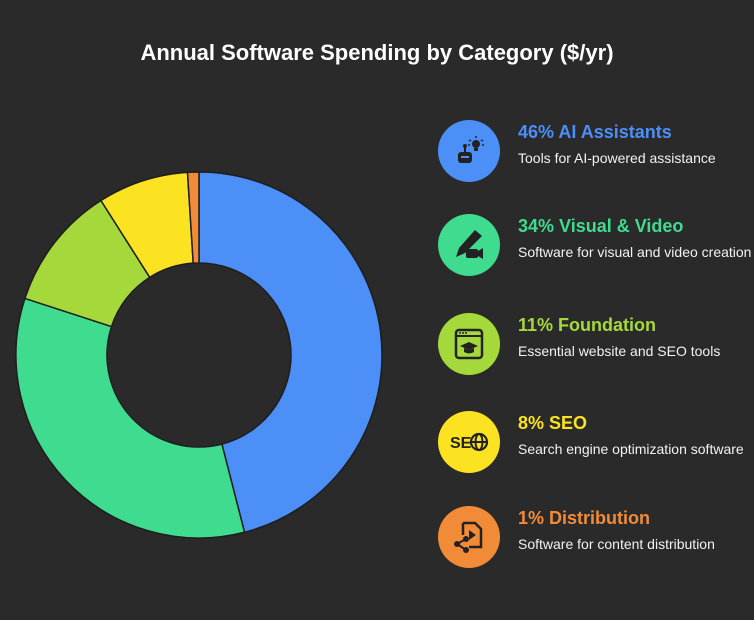  I want to click on pen-video-camera-icon, so click(469, 245).